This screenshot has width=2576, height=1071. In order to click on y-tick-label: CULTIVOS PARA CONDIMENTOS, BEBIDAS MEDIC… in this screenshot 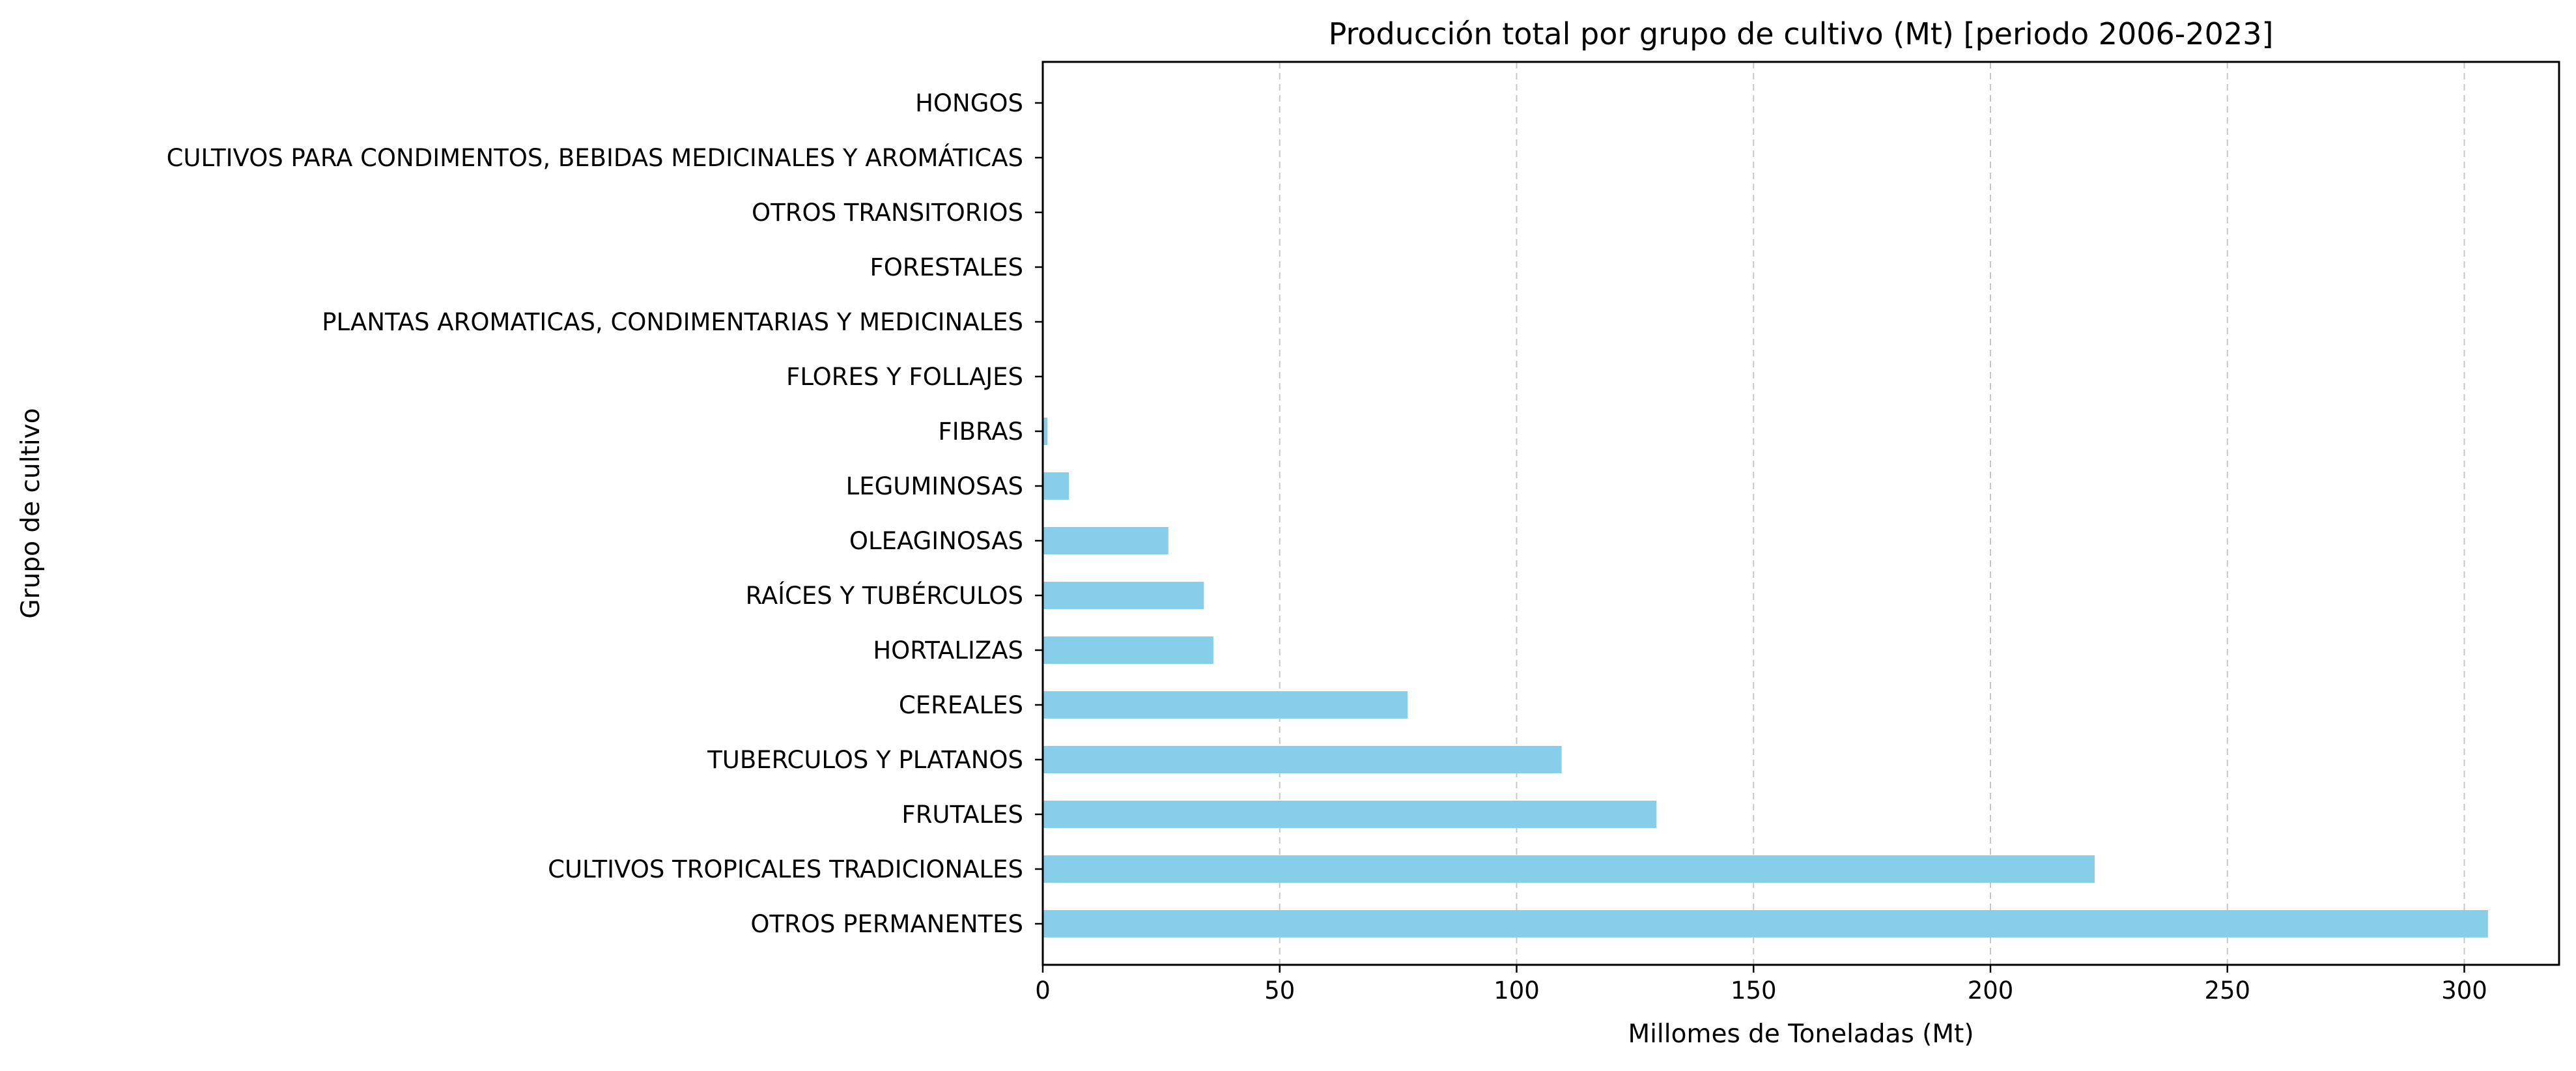, I will do `click(595, 157)`.